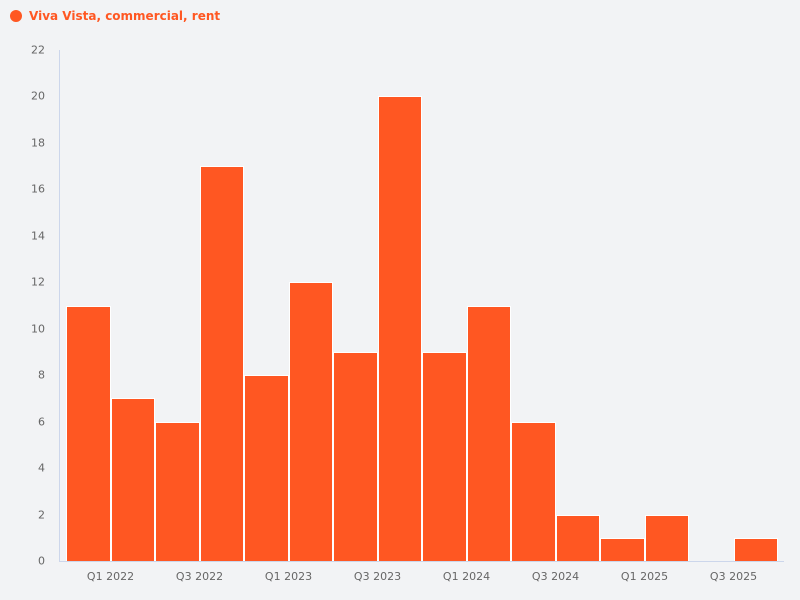 The width and height of the screenshot is (800, 600). I want to click on legend-label: Viva Vista, commercial, rent, so click(125, 16).